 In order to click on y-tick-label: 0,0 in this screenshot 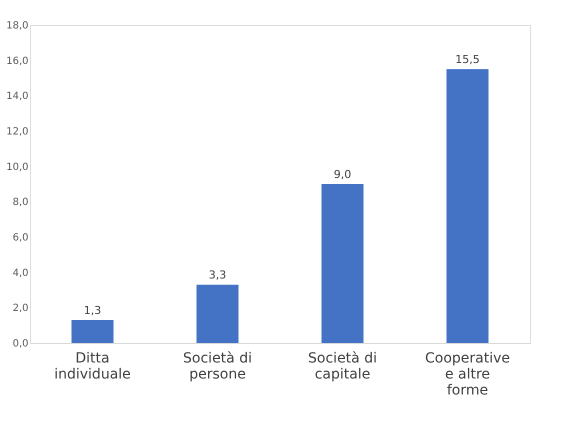, I will do `click(20, 344)`.